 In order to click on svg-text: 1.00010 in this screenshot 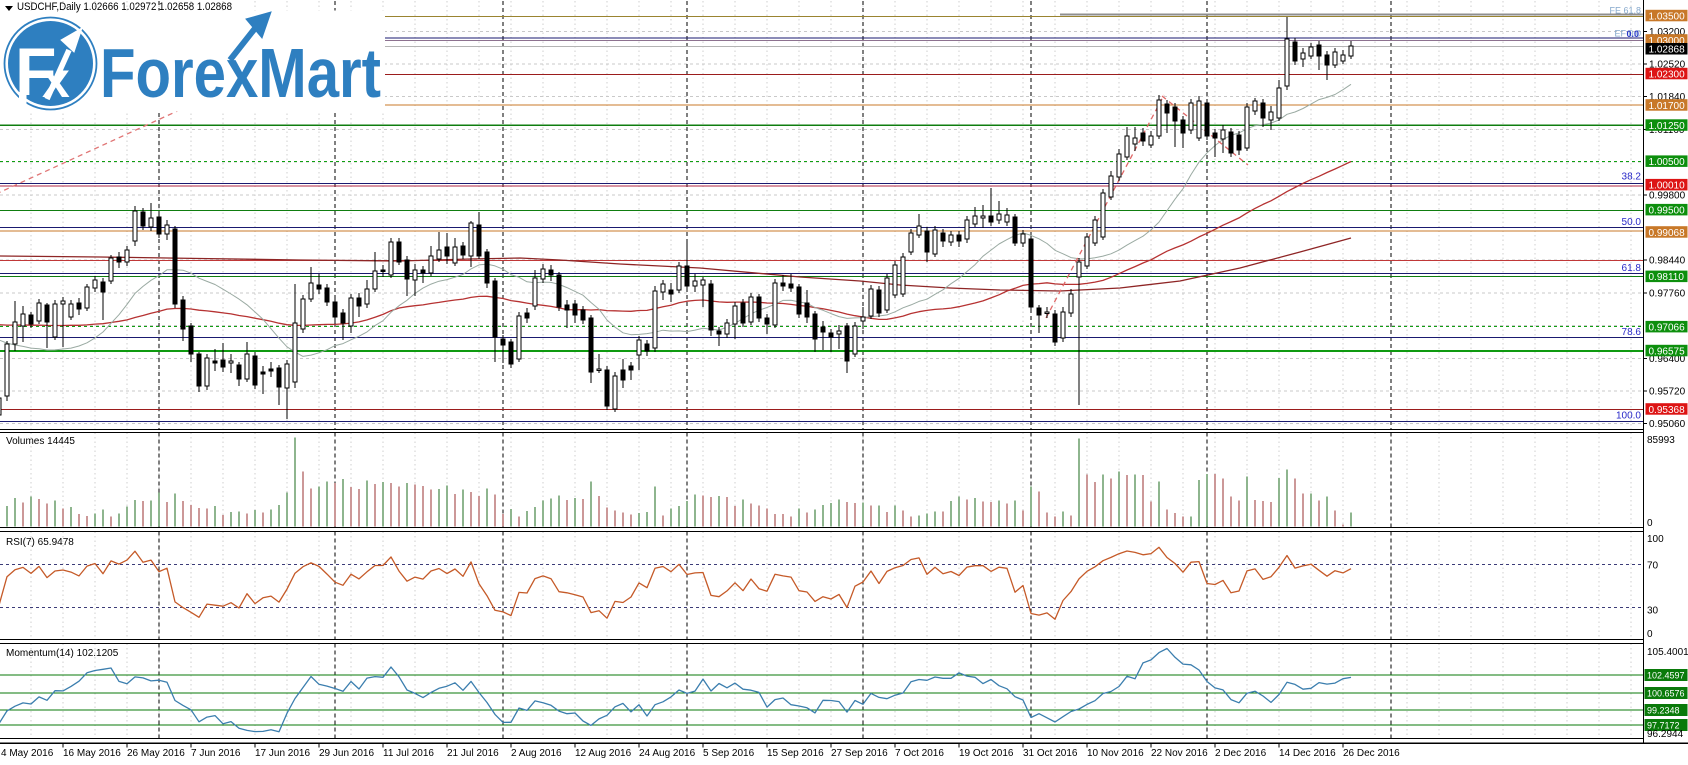, I will do `click(1667, 186)`.